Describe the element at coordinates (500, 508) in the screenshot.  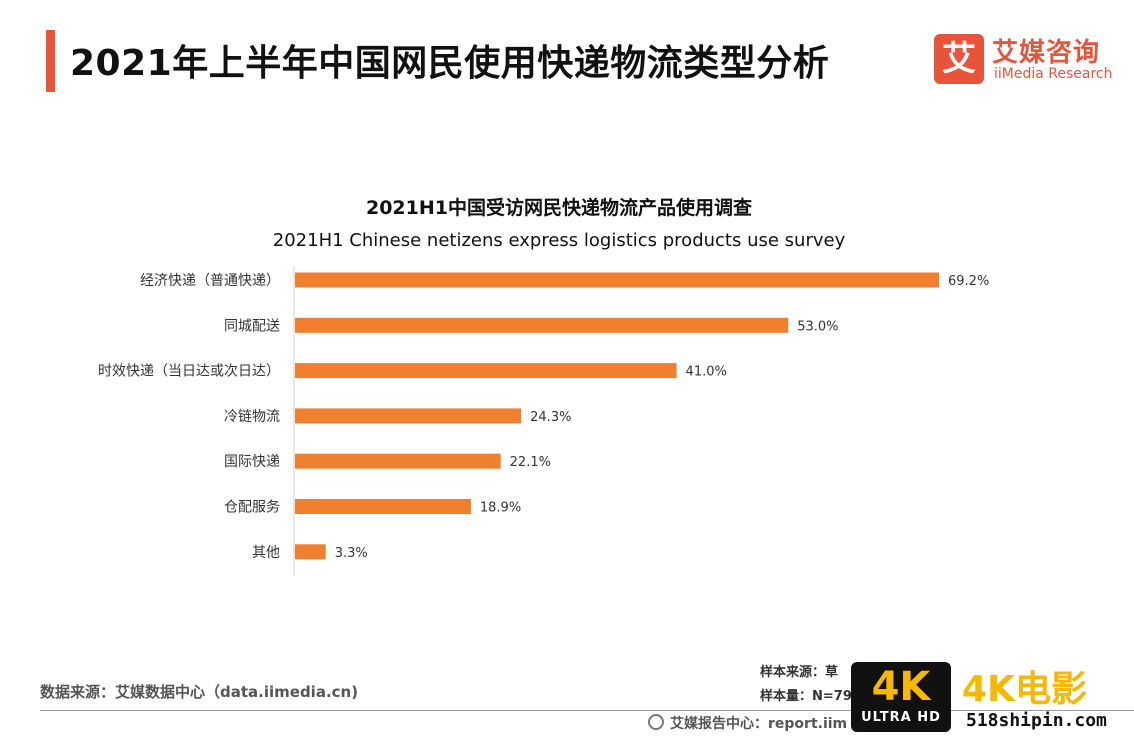
I see `value-label: 18.9%` at that location.